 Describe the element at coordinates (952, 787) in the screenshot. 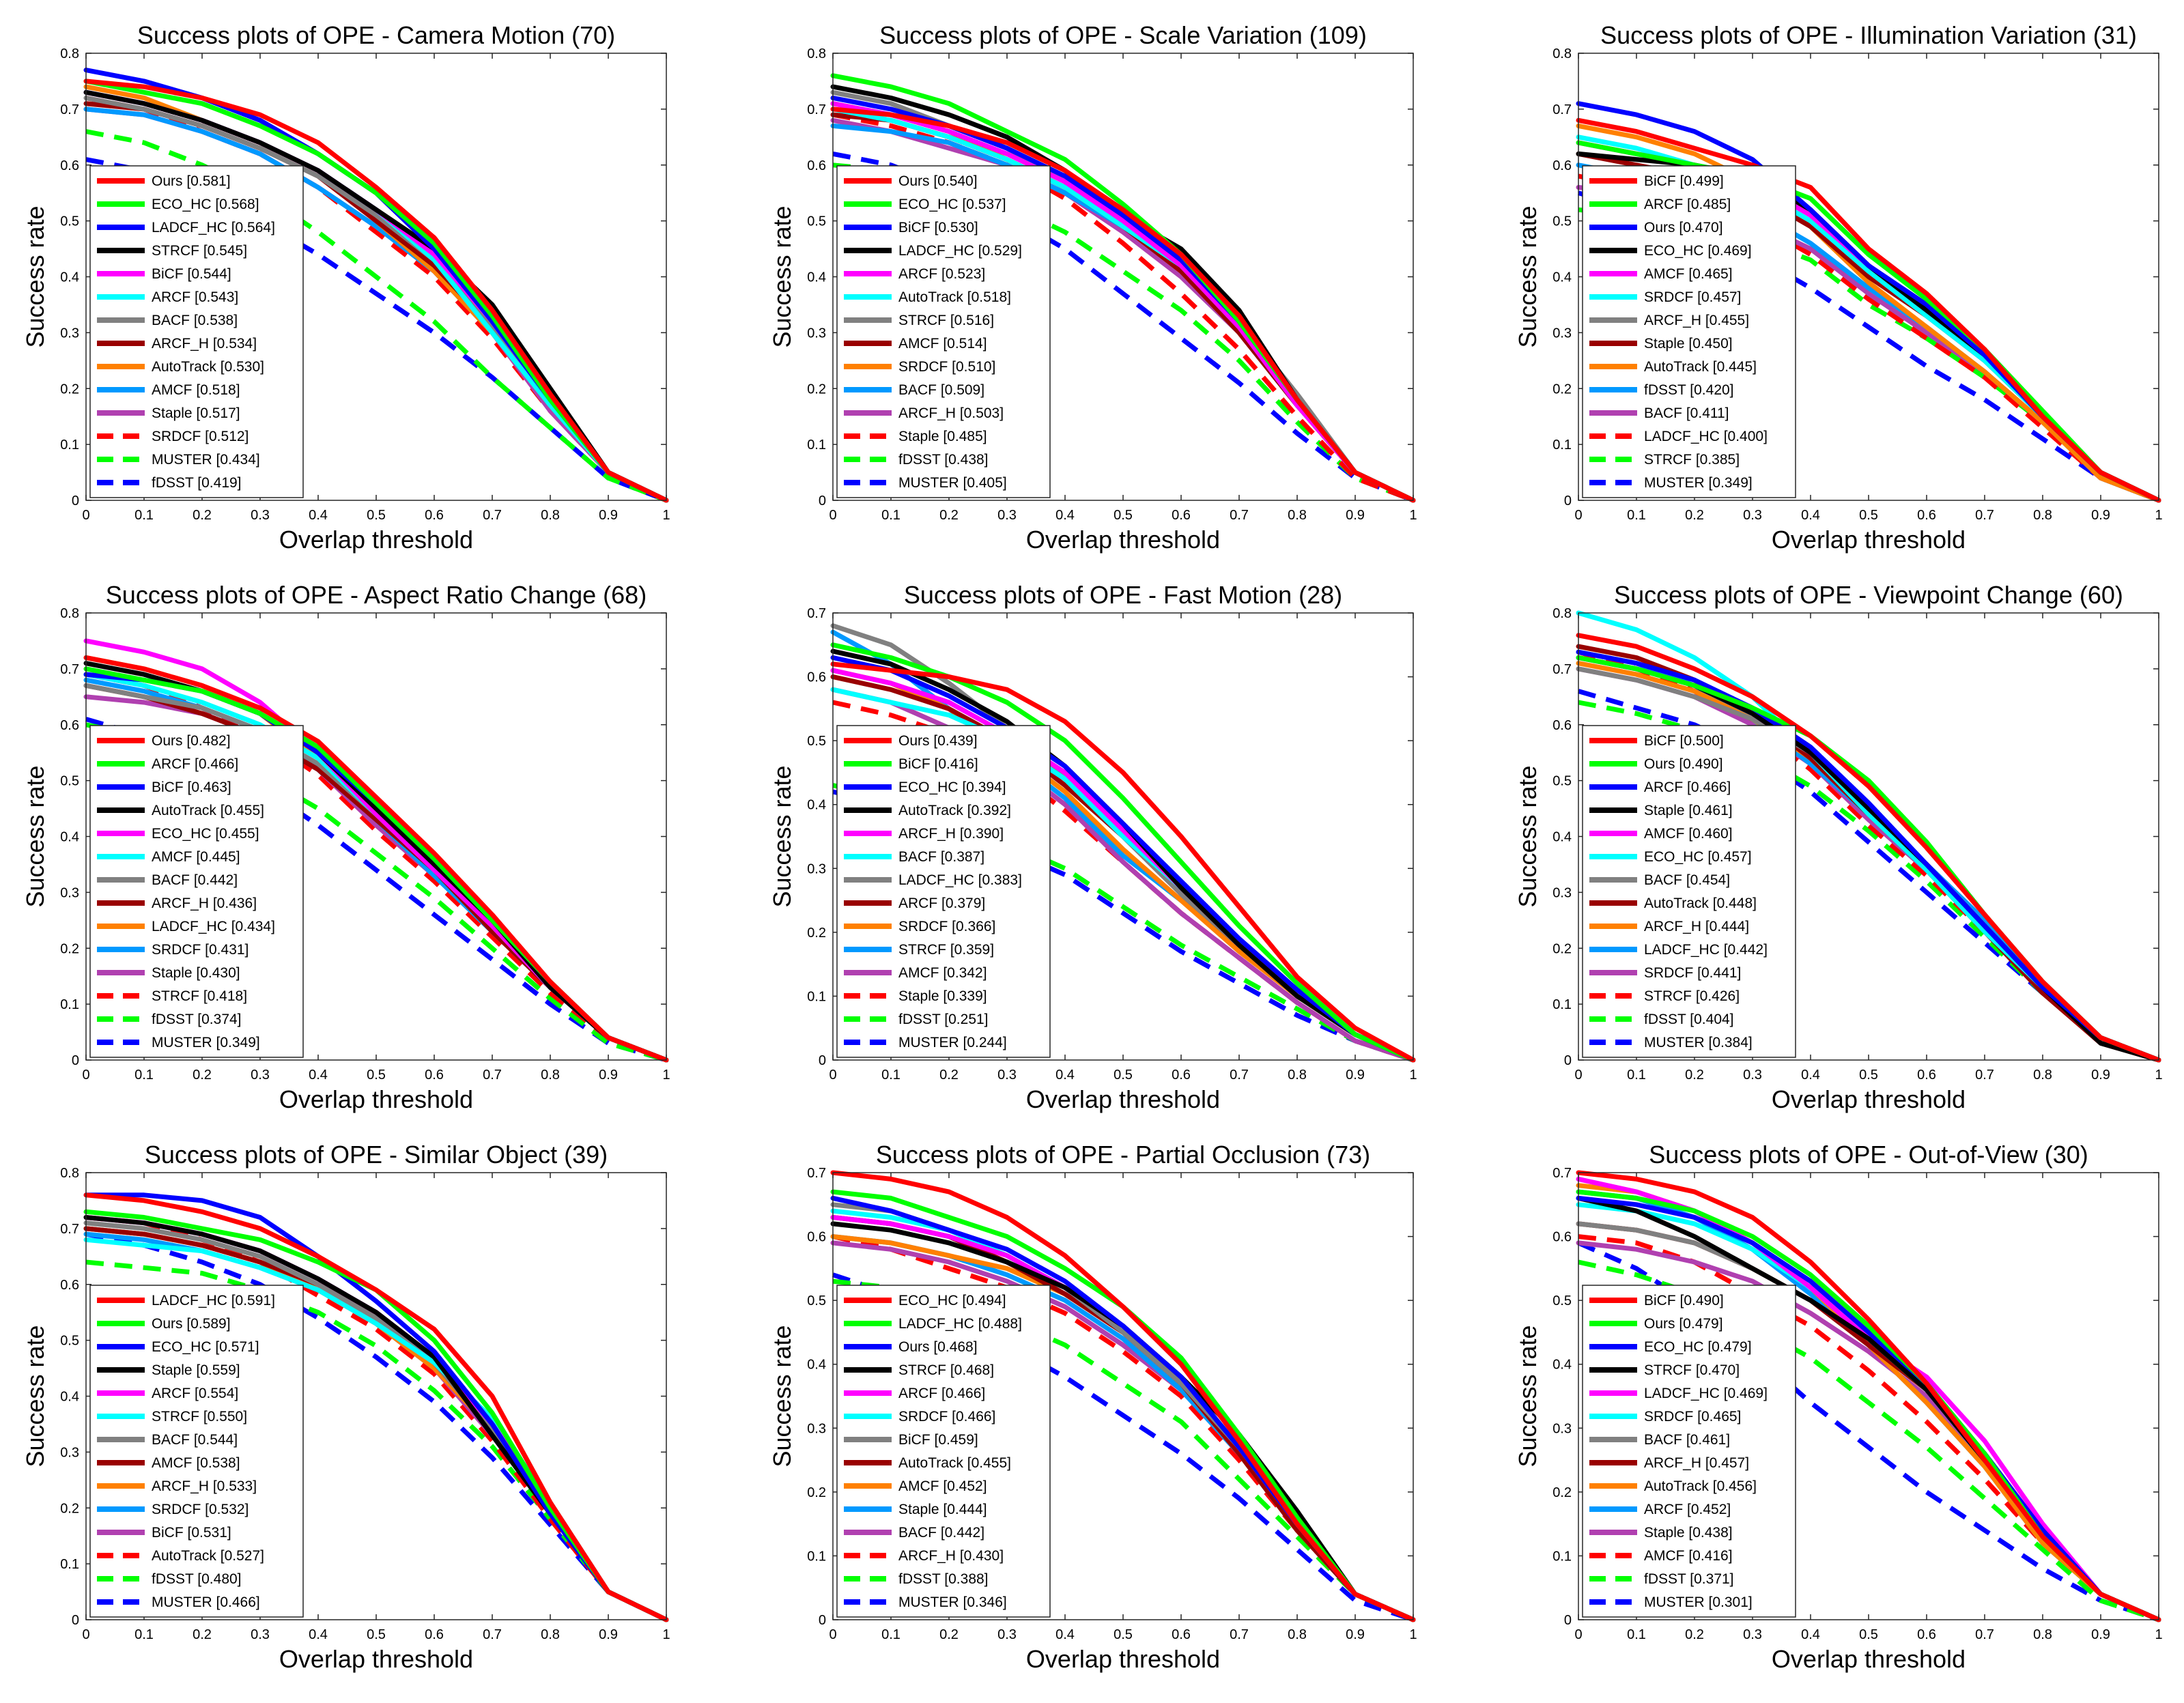

I see `legend-entry-eco-hc: ECO_HC [0.394]` at that location.